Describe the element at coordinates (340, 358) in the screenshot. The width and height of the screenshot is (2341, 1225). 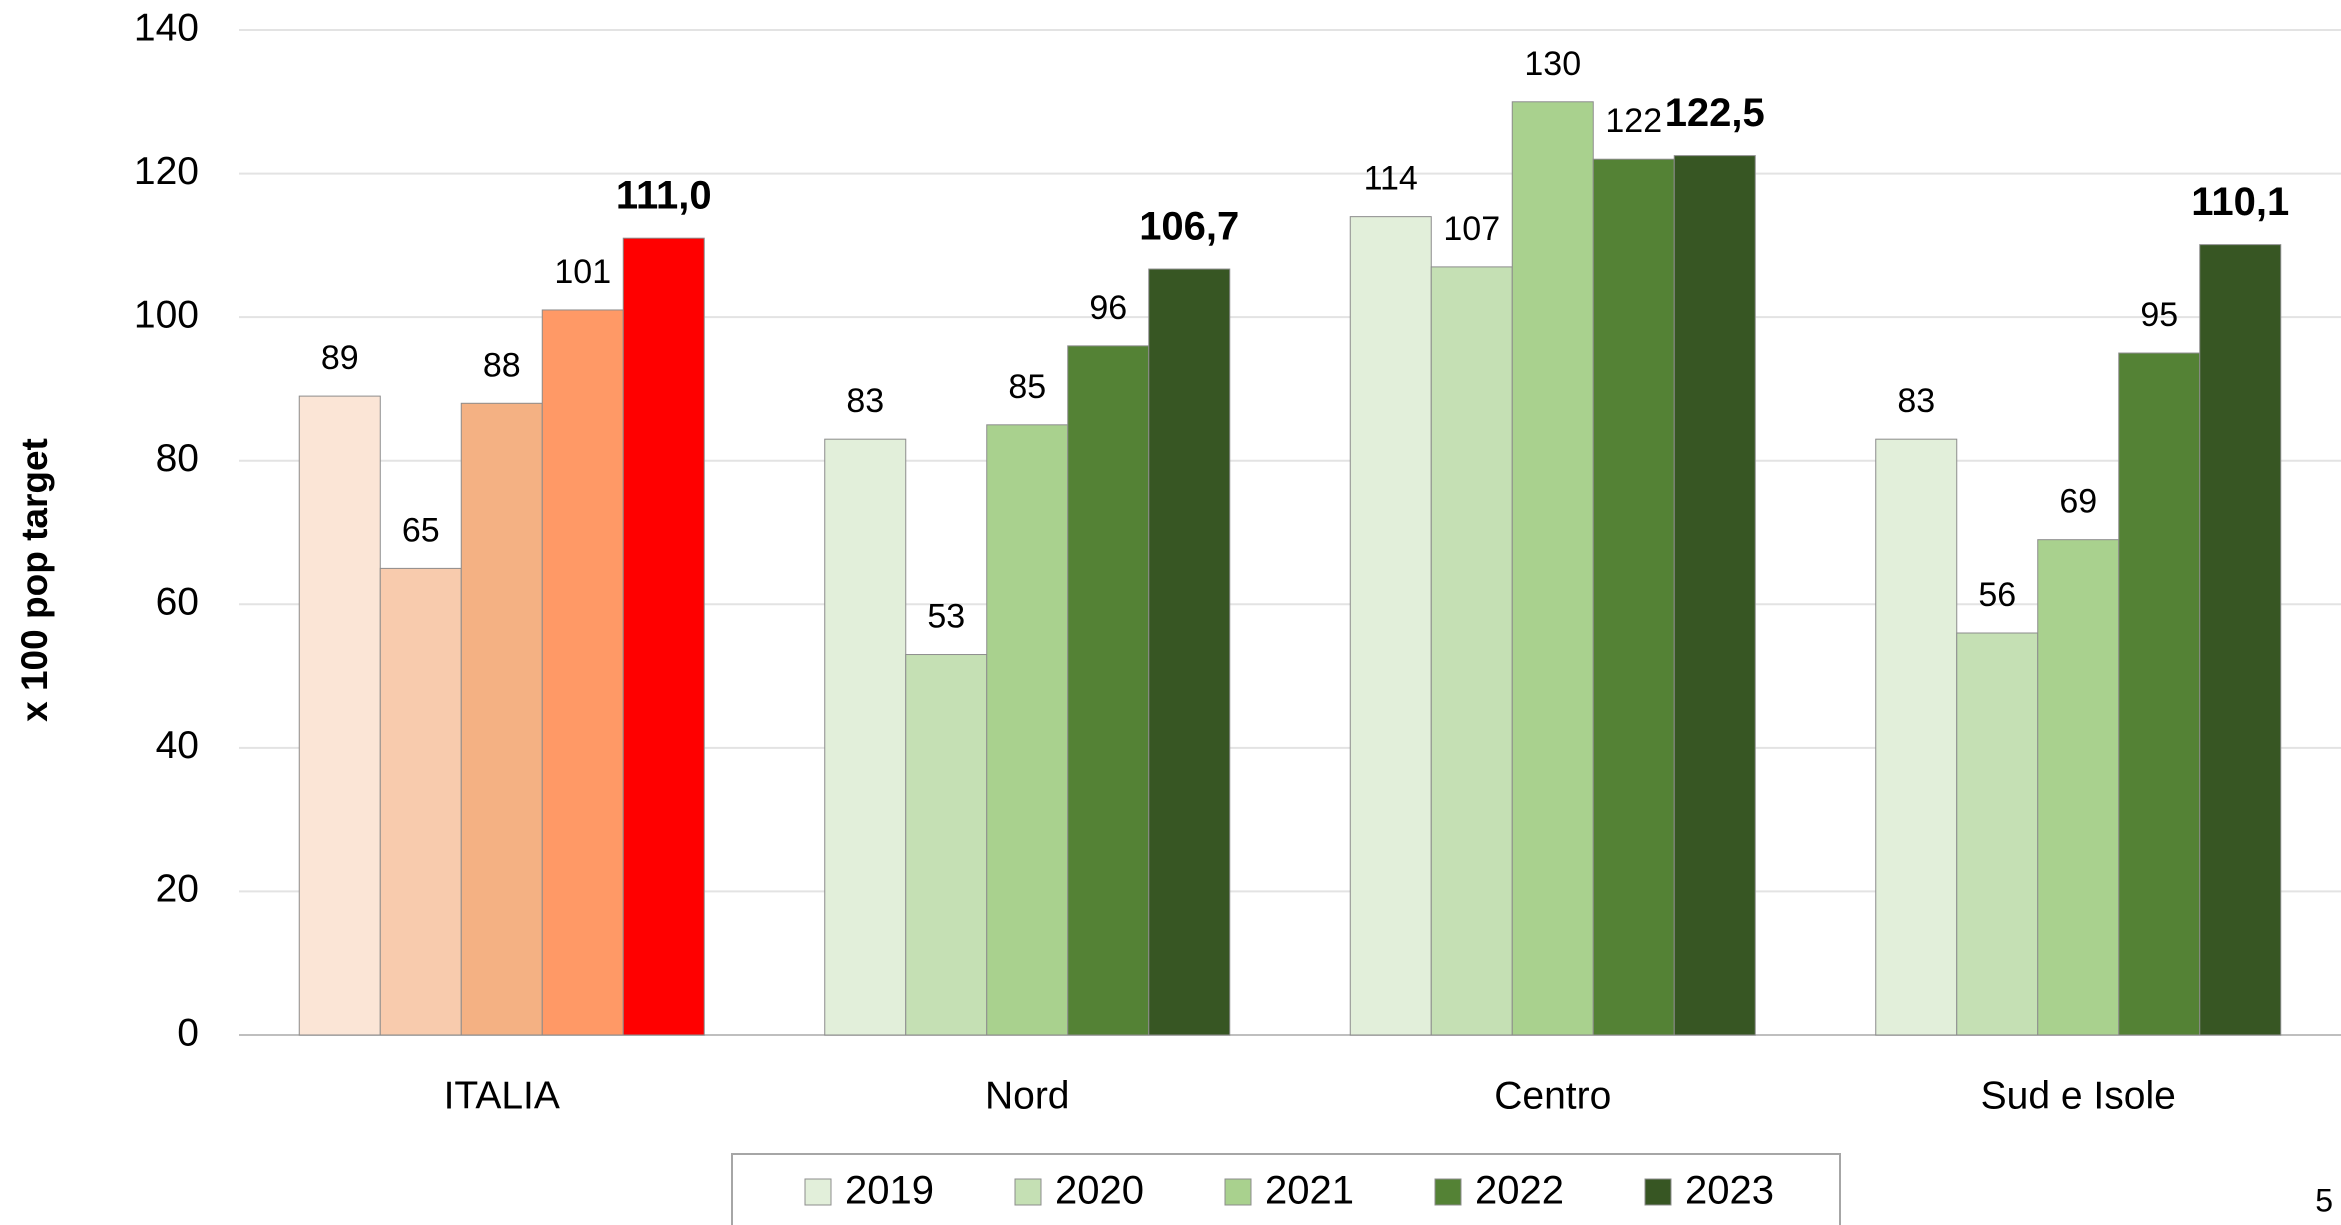
I see `data-label: 89` at that location.